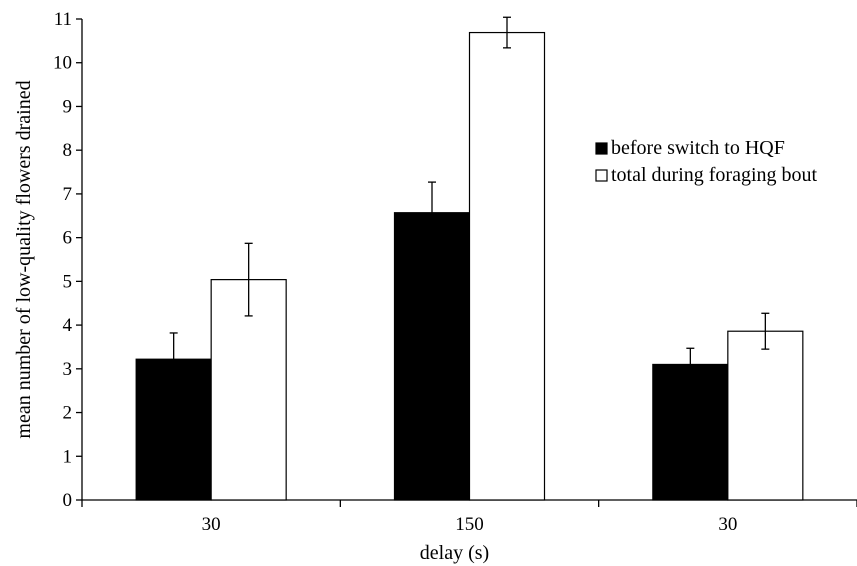  Describe the element at coordinates (454, 553) in the screenshot. I see `x-axis-title: delay (s)` at that location.